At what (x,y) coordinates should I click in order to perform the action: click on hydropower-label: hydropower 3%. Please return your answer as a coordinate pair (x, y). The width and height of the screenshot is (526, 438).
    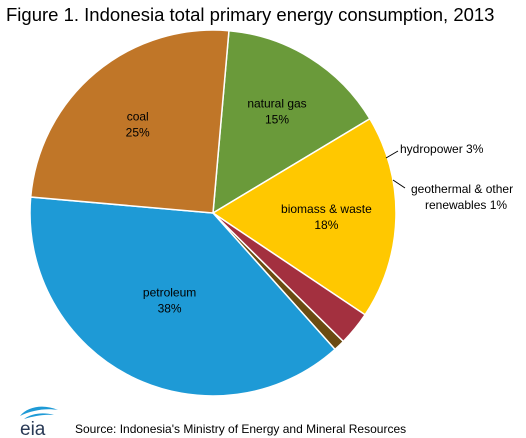
    Looking at the image, I should click on (442, 149).